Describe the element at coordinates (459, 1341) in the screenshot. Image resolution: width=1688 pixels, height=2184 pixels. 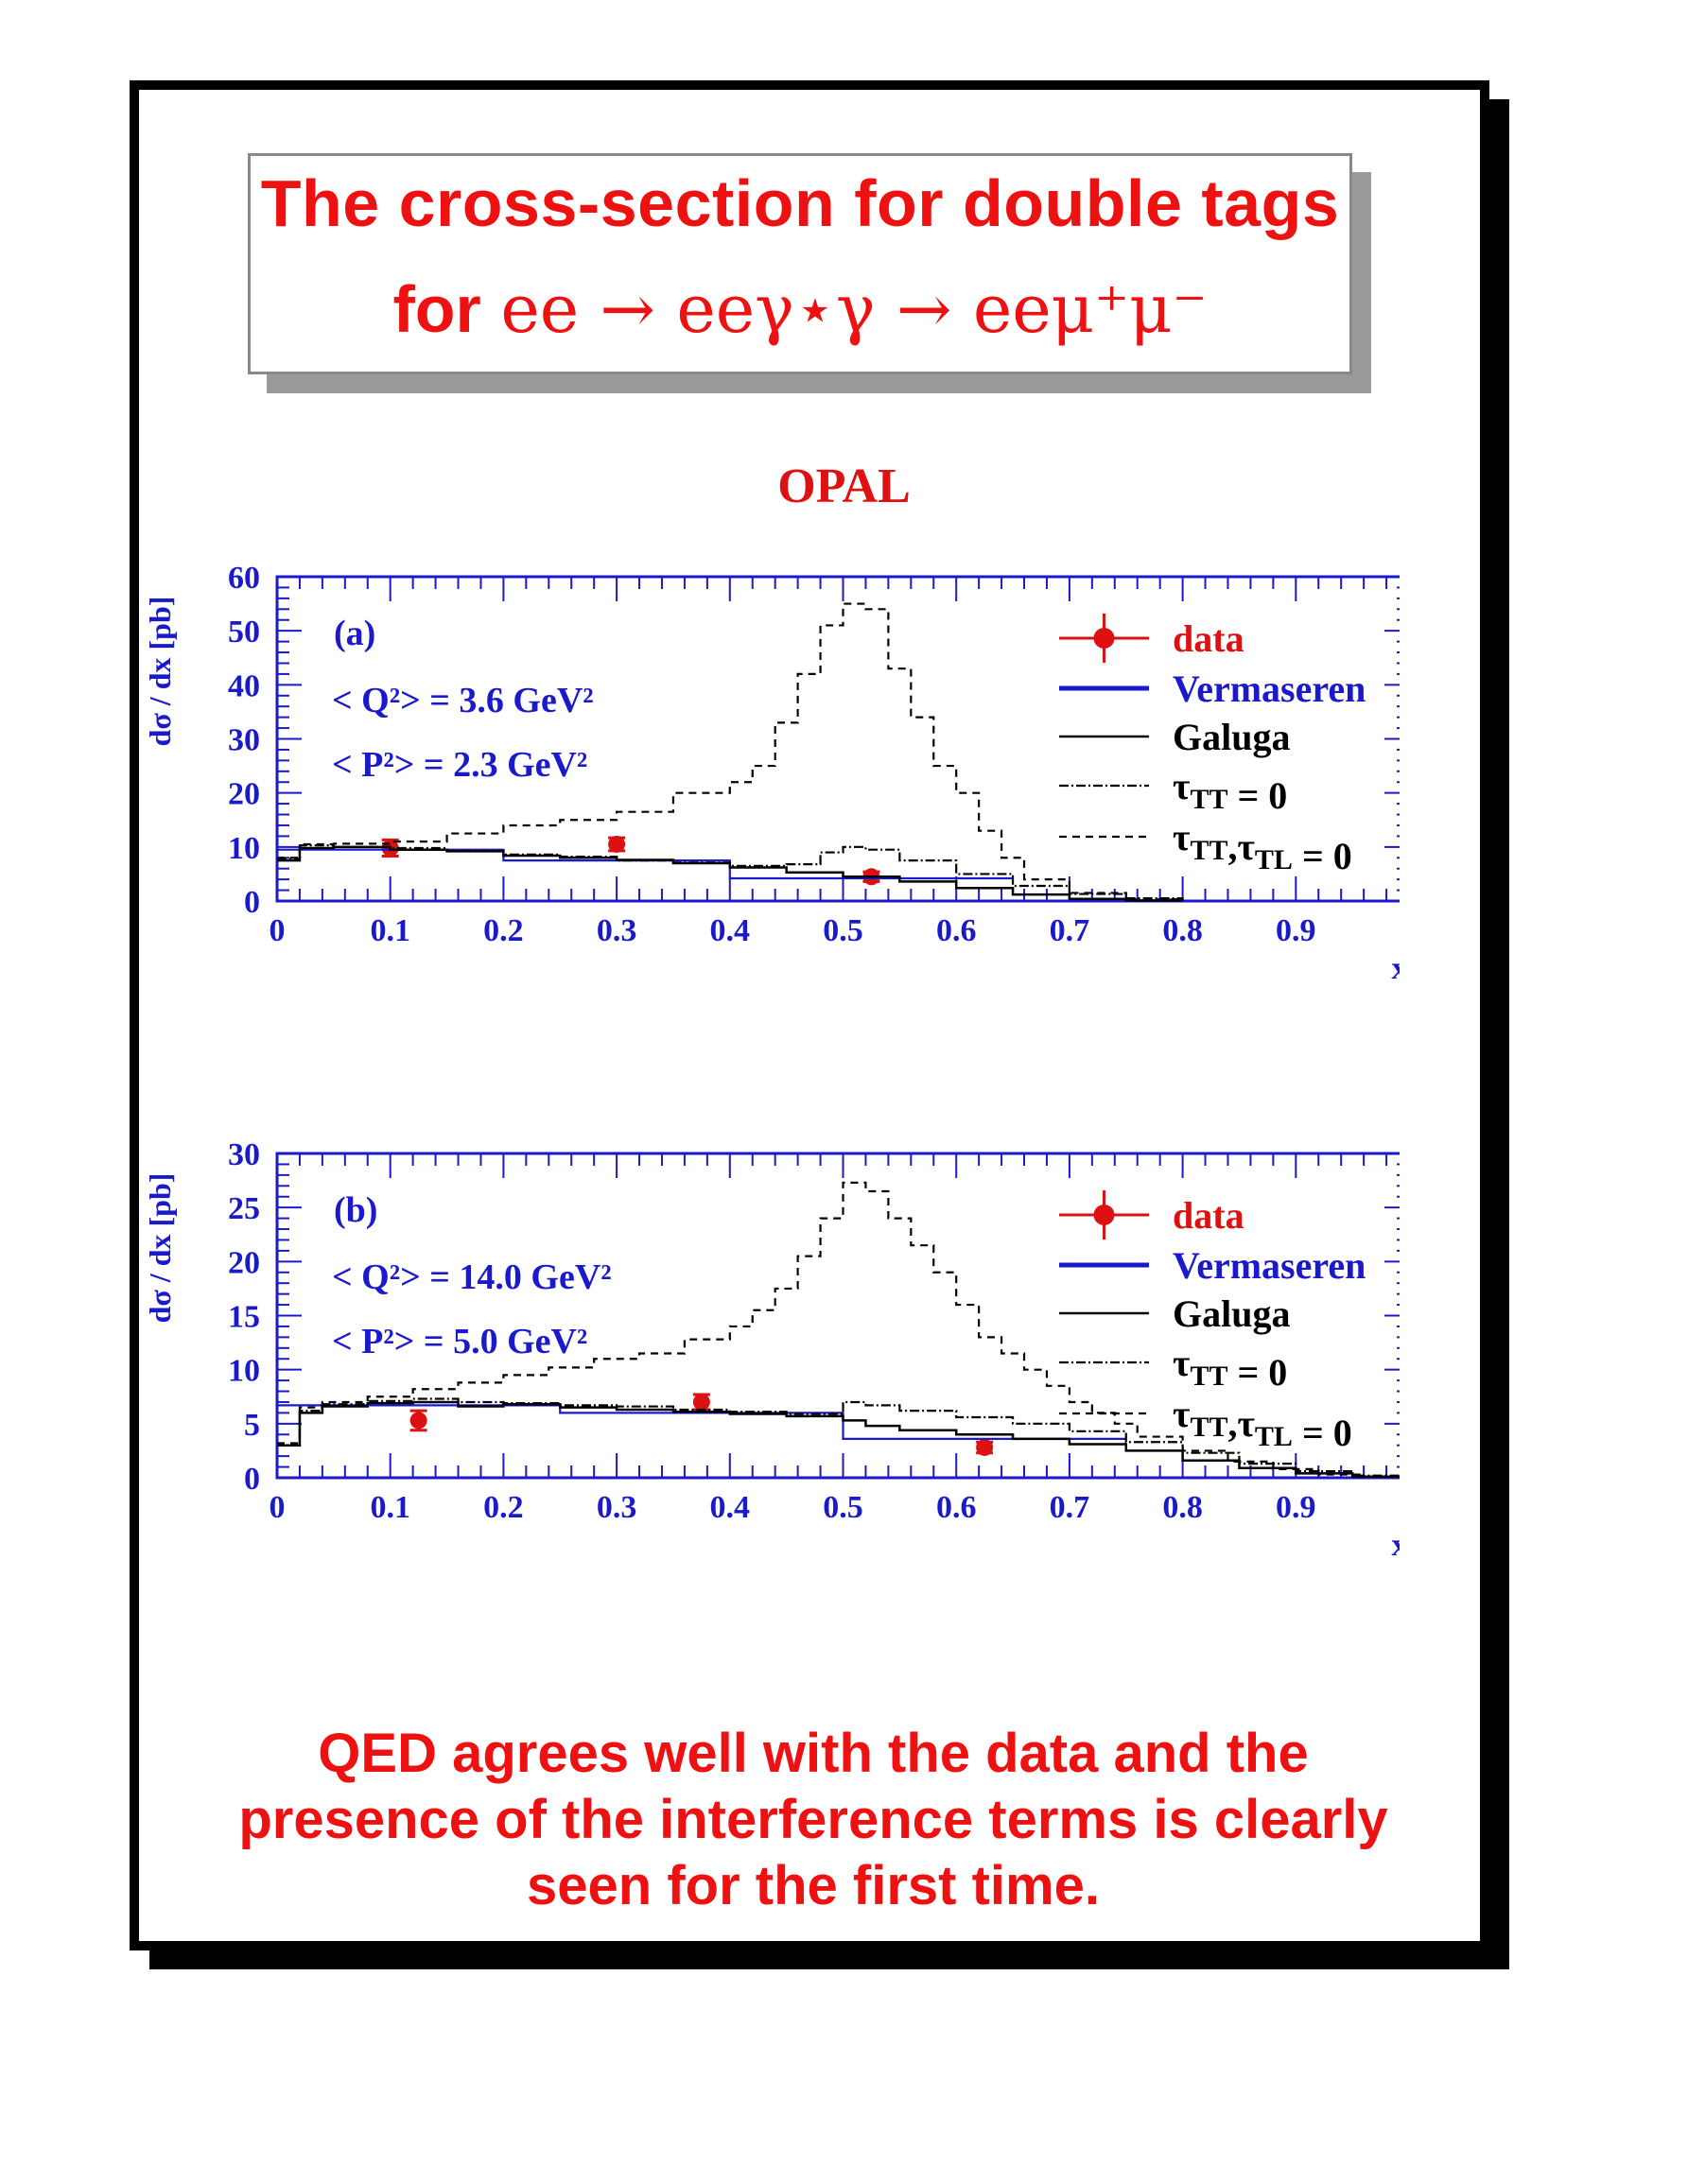
I see `annotation-2: < P²> = 5.0 GeV²` at that location.